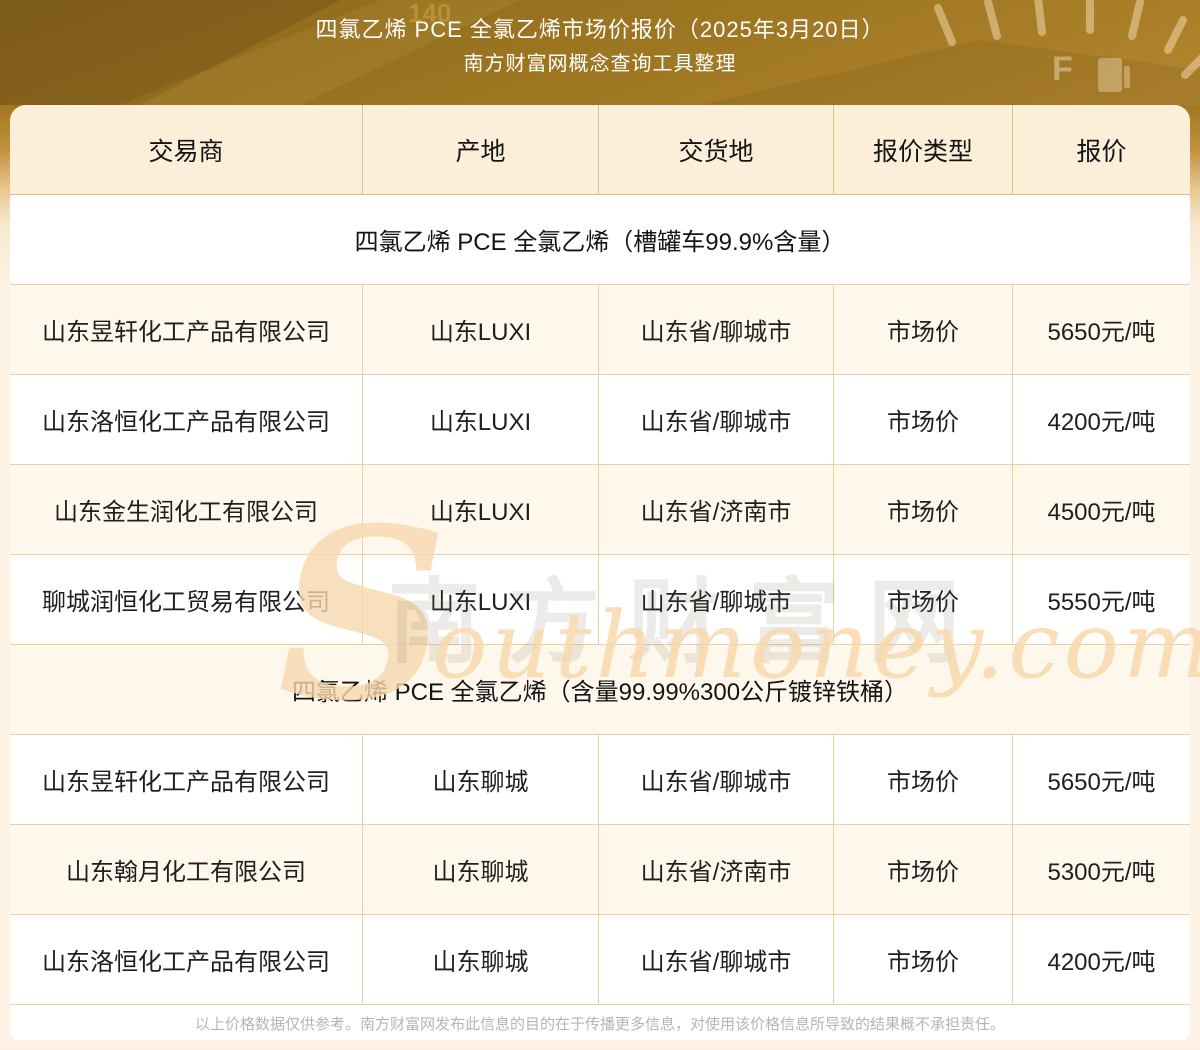  I want to click on cell-price: 5550元/吨, so click(1101, 602).